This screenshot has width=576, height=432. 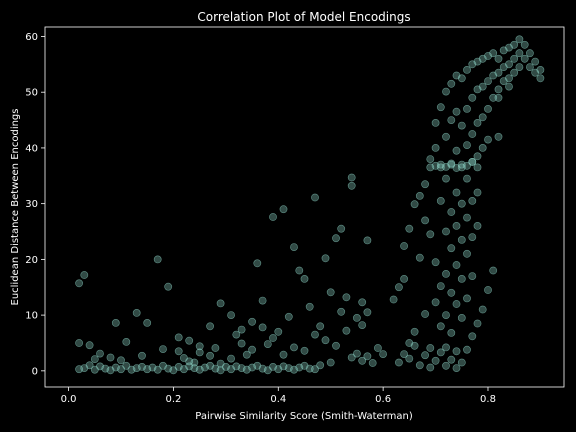 I want to click on x-tick-label: 0.6, so click(x=383, y=399).